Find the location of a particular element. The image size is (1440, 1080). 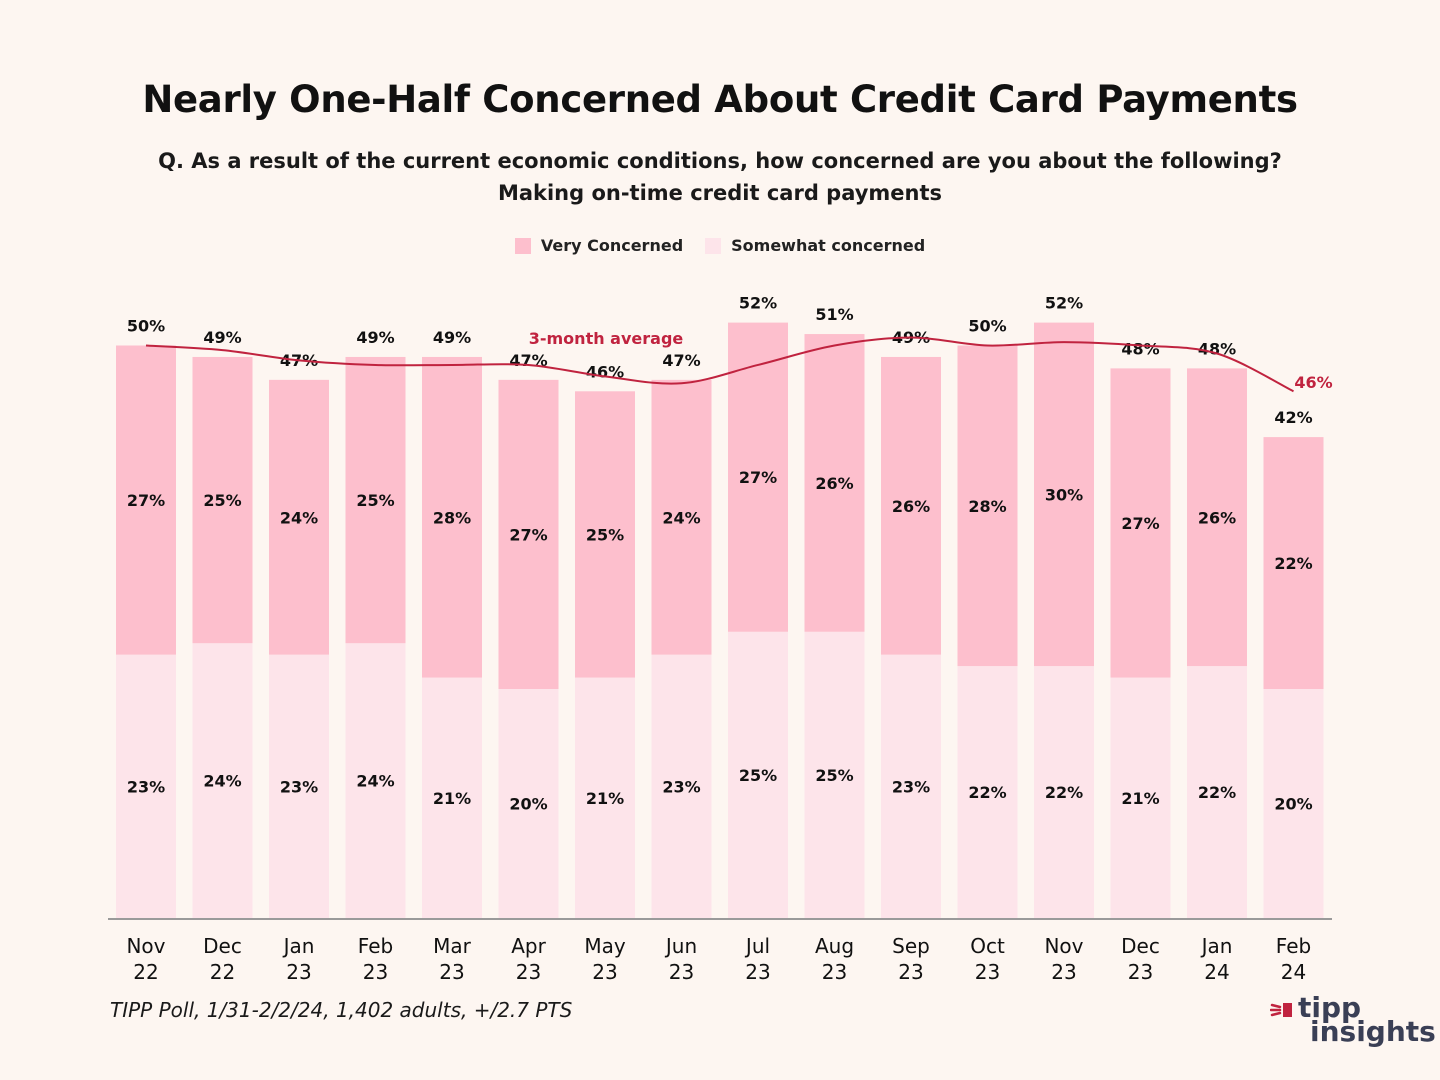

label-total-14: 48% is located at coordinates (1217, 348).